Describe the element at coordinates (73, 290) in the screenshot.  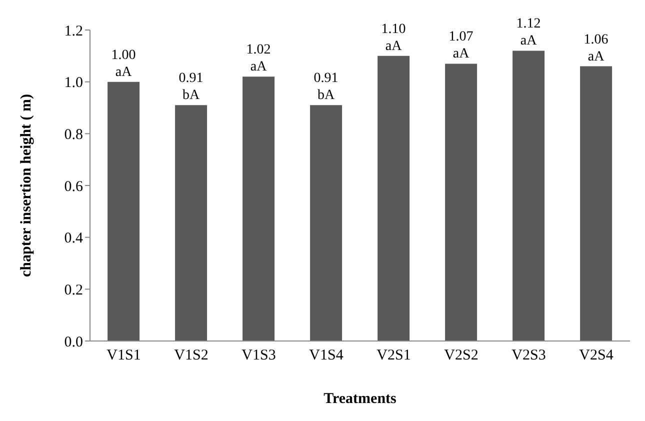
I see `y-tick-label: 0.2` at that location.